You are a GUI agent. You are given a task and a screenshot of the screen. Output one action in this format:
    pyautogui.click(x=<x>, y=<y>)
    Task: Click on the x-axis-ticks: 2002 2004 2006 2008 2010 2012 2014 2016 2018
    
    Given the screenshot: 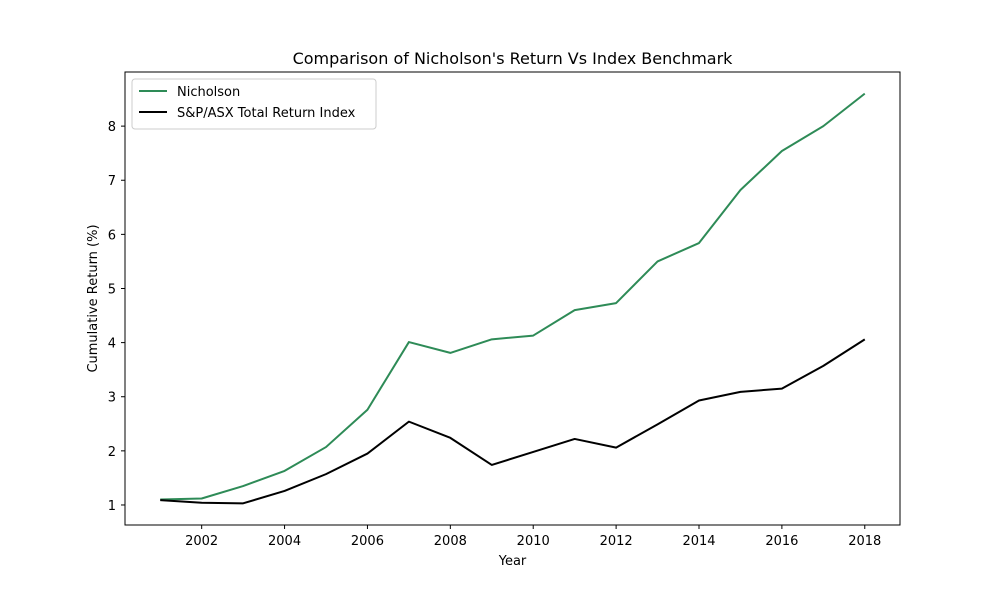 What is the action you would take?
    pyautogui.click(x=533, y=537)
    